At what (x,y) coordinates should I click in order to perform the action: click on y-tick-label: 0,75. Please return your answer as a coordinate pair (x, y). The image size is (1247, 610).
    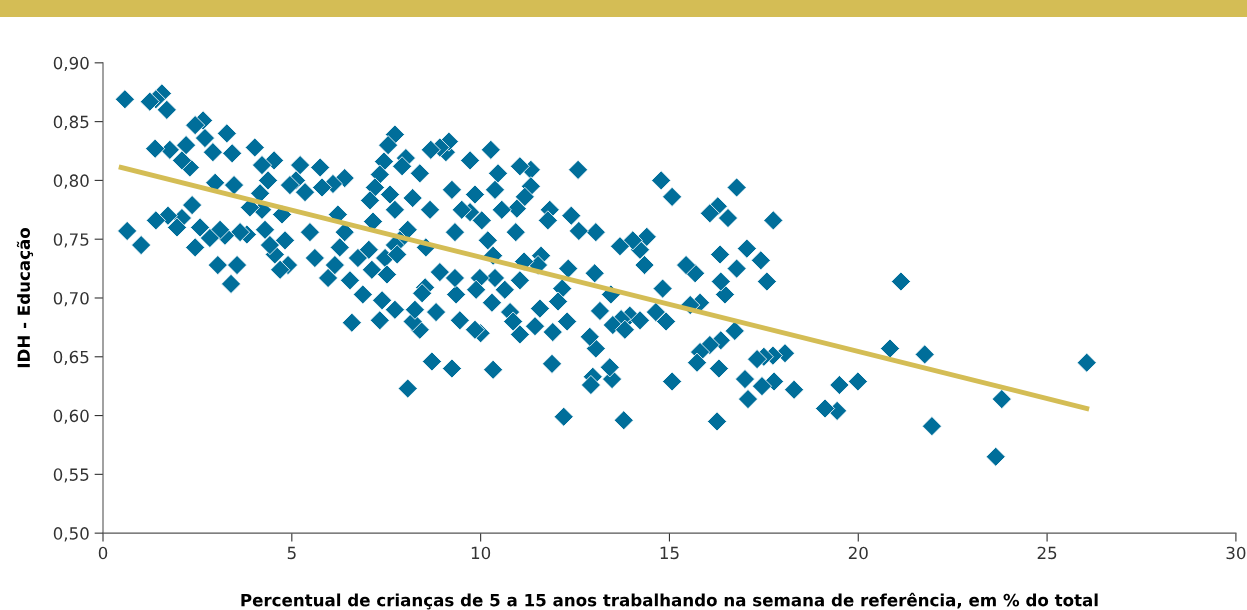
    Looking at the image, I should click on (71, 240).